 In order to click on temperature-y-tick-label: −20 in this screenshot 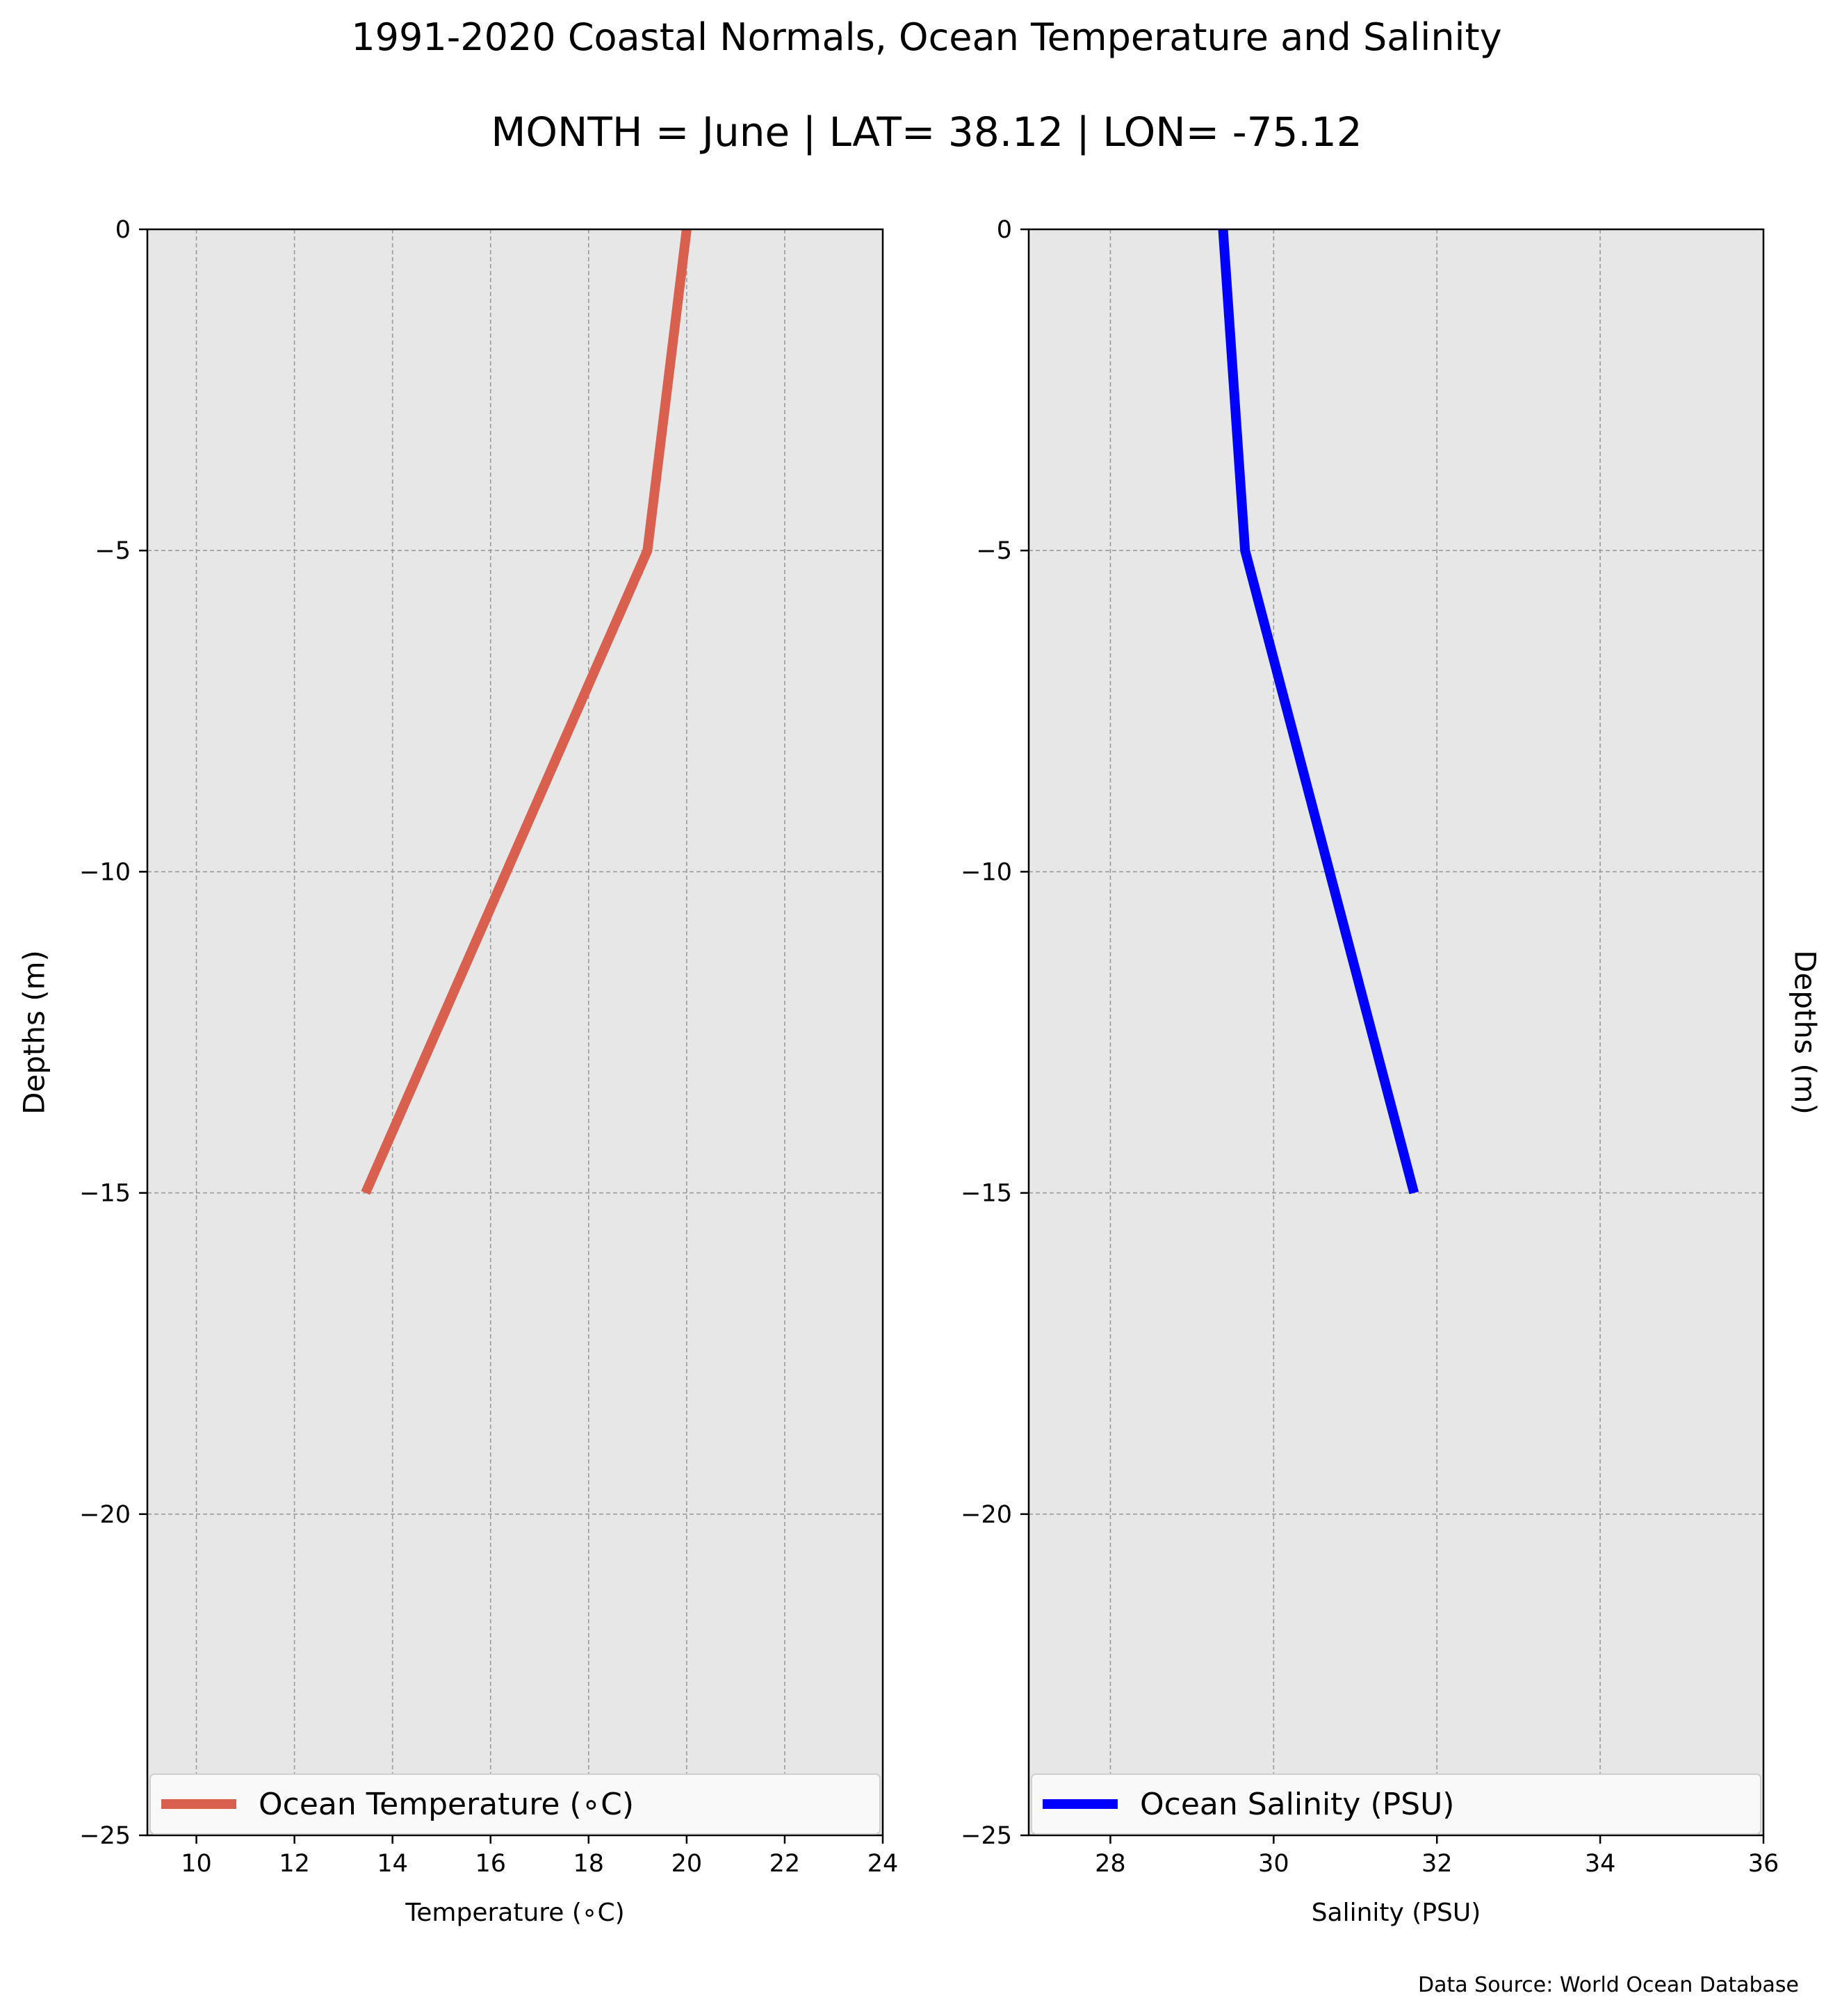, I will do `click(105, 1515)`.